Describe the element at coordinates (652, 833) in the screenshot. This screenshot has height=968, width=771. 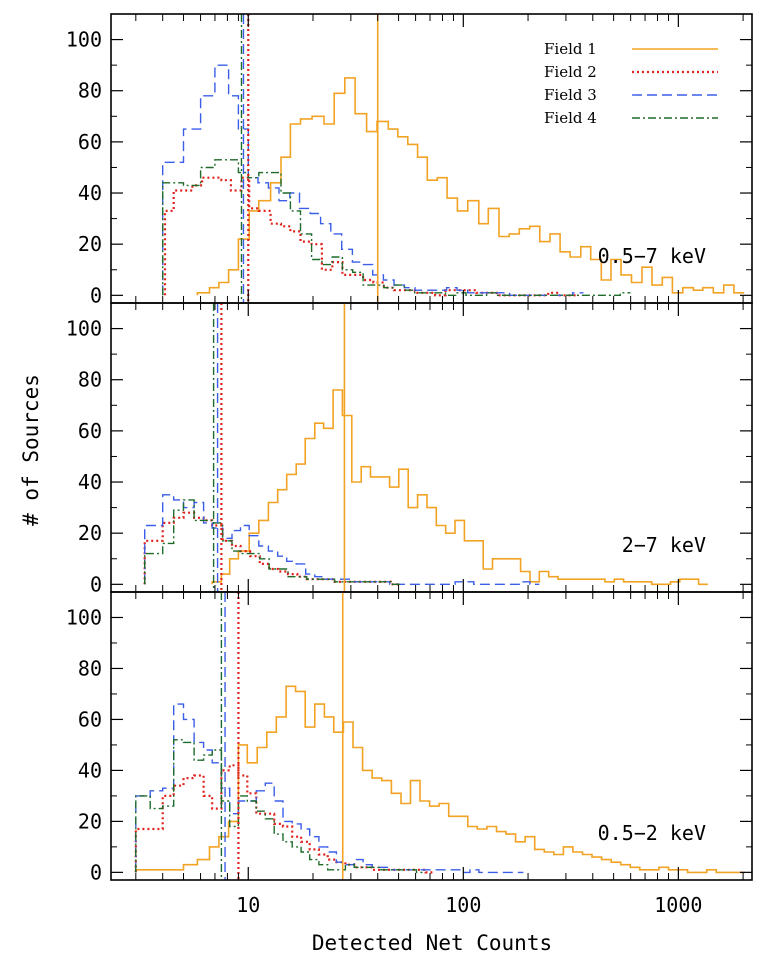
I see `band-label-panel-3: 0.5−2 keV` at that location.